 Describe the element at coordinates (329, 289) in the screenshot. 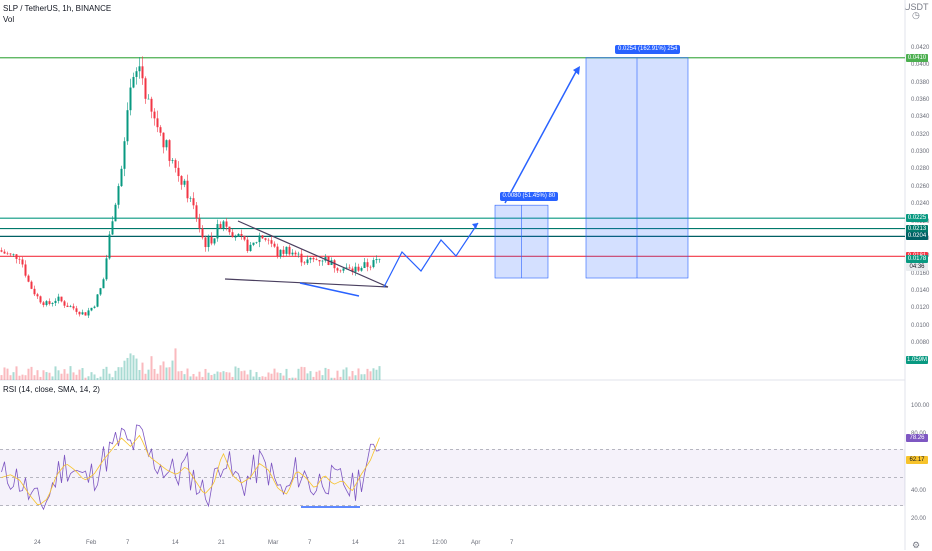

I see `divergence-line-price` at that location.